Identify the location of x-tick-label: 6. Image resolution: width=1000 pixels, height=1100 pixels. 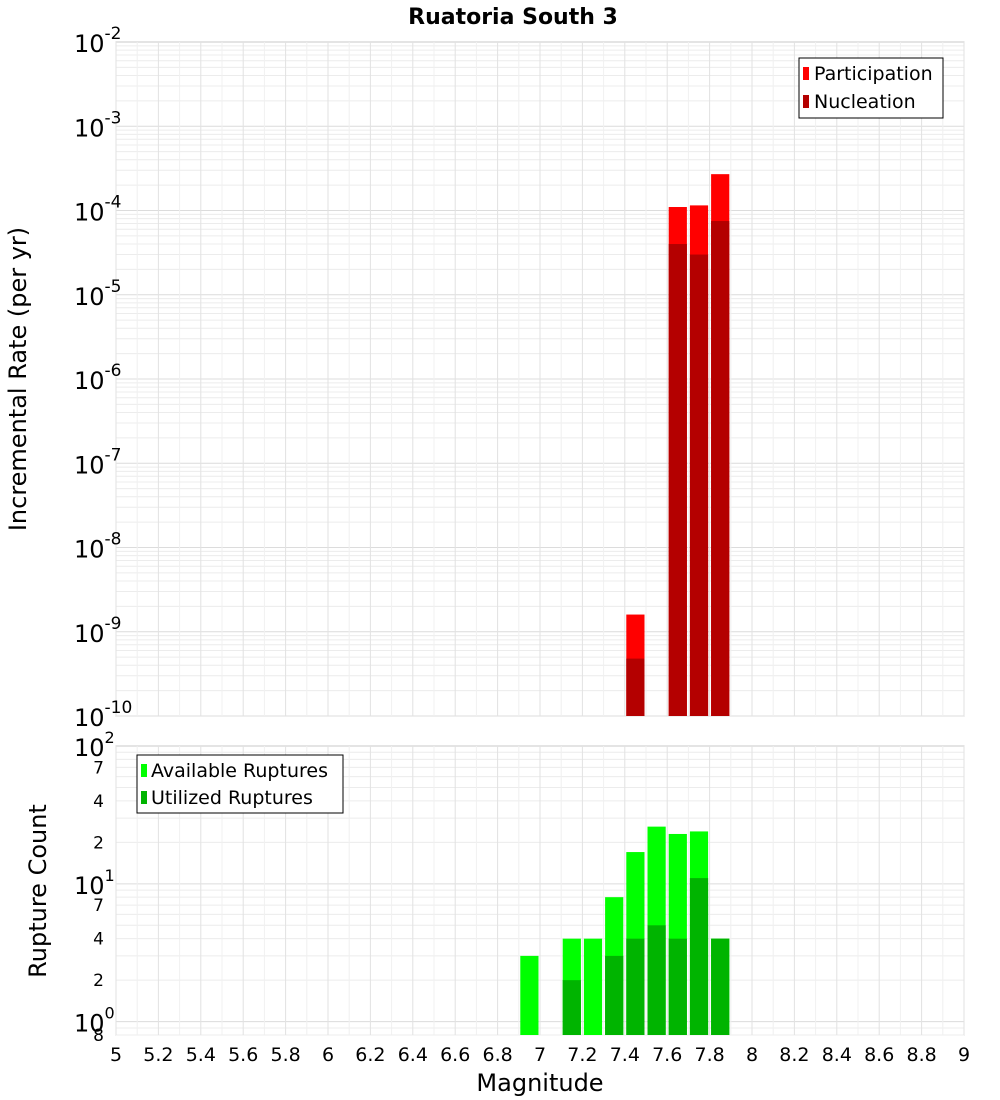
(328, 1055).